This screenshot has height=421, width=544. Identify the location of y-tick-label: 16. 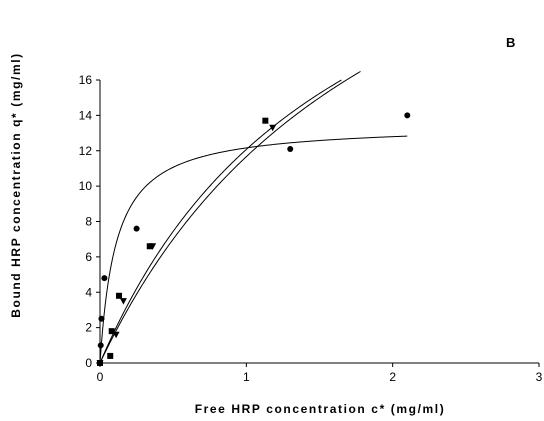
(86, 80).